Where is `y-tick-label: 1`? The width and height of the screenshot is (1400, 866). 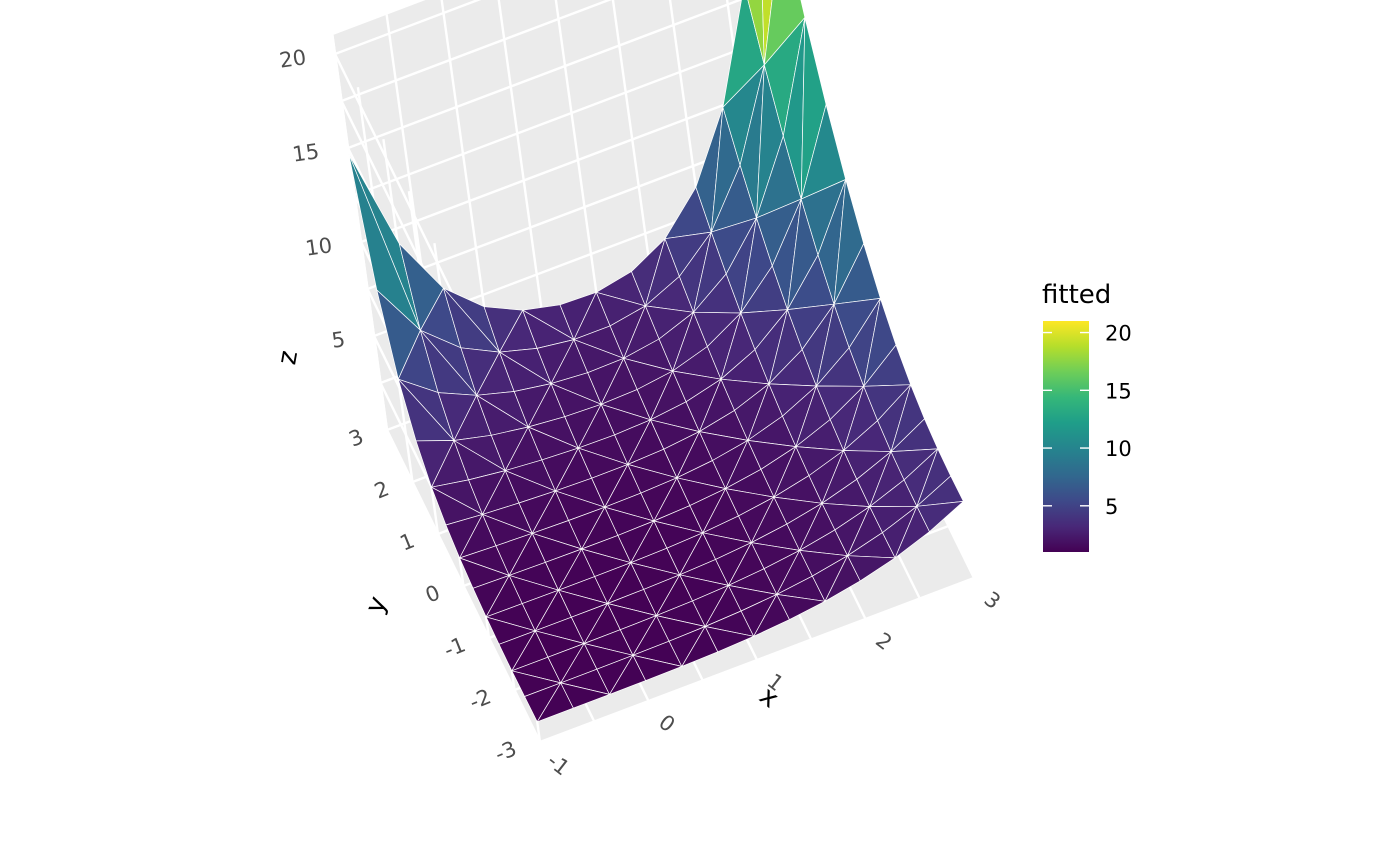 y-tick-label: 1 is located at coordinates (406, 541).